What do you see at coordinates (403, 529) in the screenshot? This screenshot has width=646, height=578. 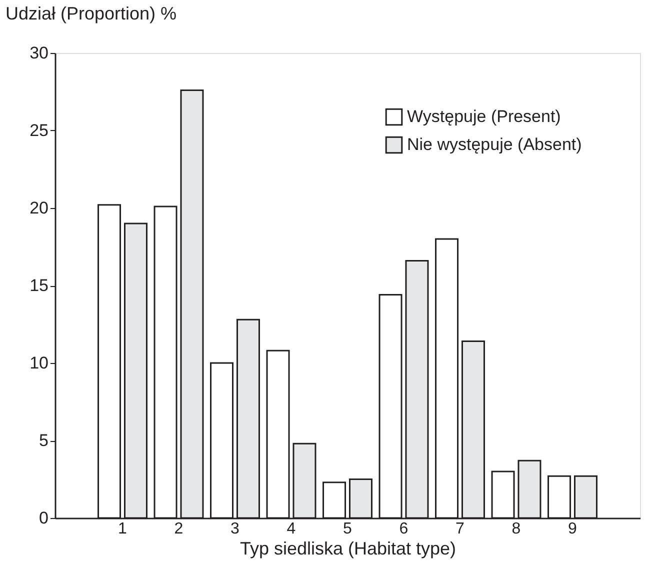 I see `x-tick-label: 6` at bounding box center [403, 529].